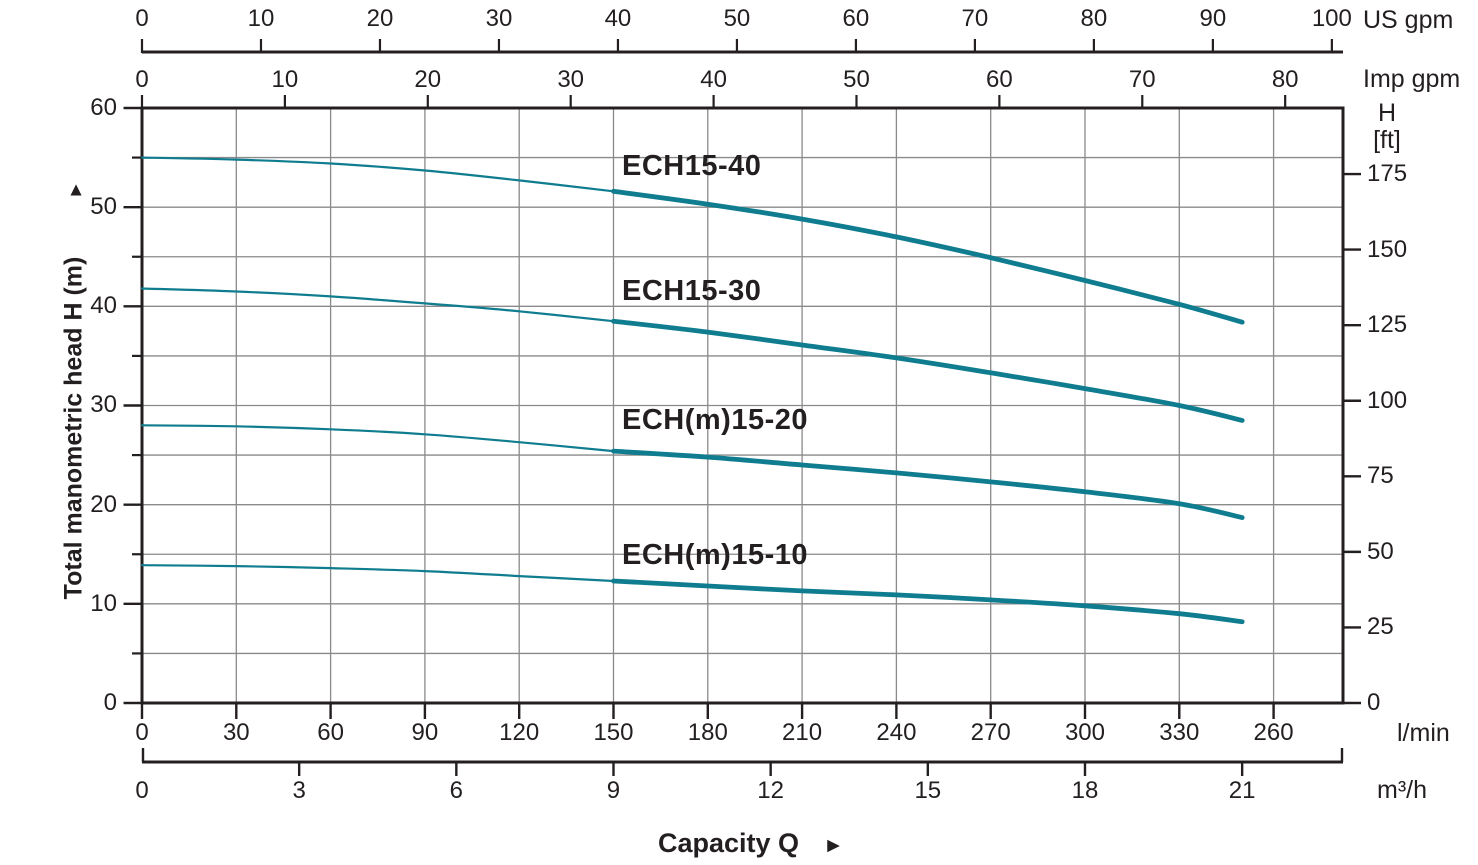  Describe the element at coordinates (692, 166) in the screenshot. I see `curve-label-ech15-40: ECH15-40` at that location.